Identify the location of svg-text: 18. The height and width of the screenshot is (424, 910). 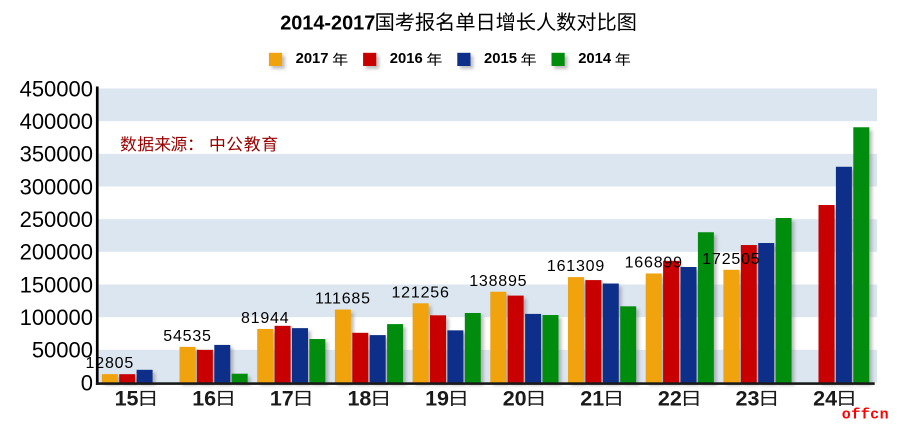
(359, 399).